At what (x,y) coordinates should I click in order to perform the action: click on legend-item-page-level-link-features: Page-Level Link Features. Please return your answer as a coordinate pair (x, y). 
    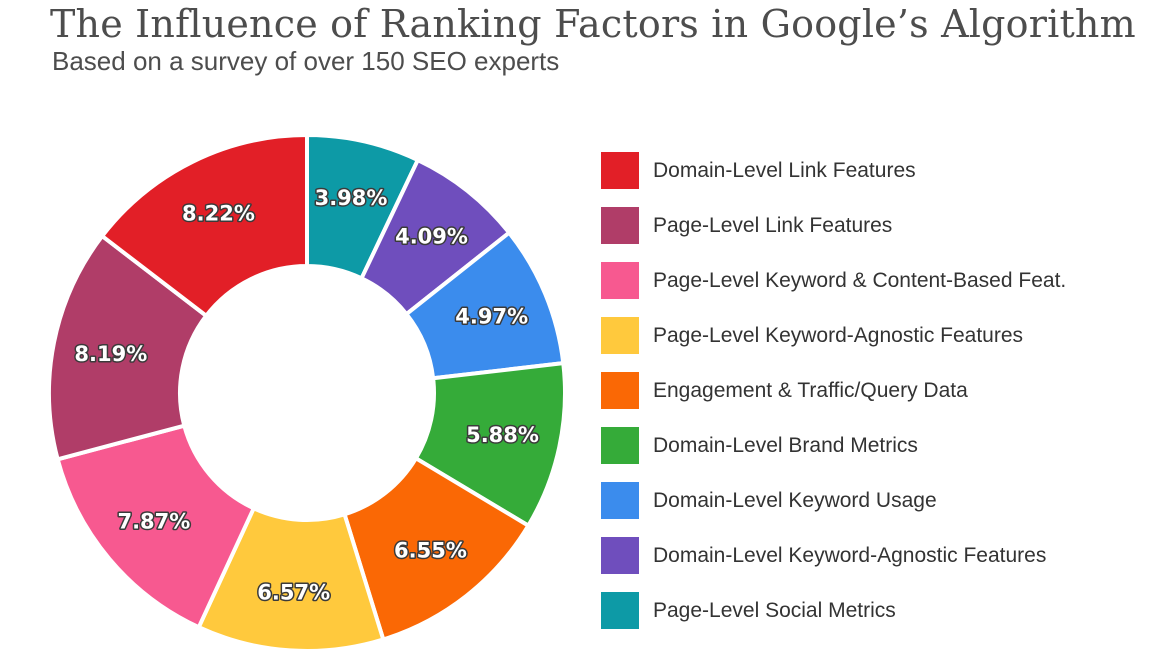
    Looking at the image, I should click on (833, 225).